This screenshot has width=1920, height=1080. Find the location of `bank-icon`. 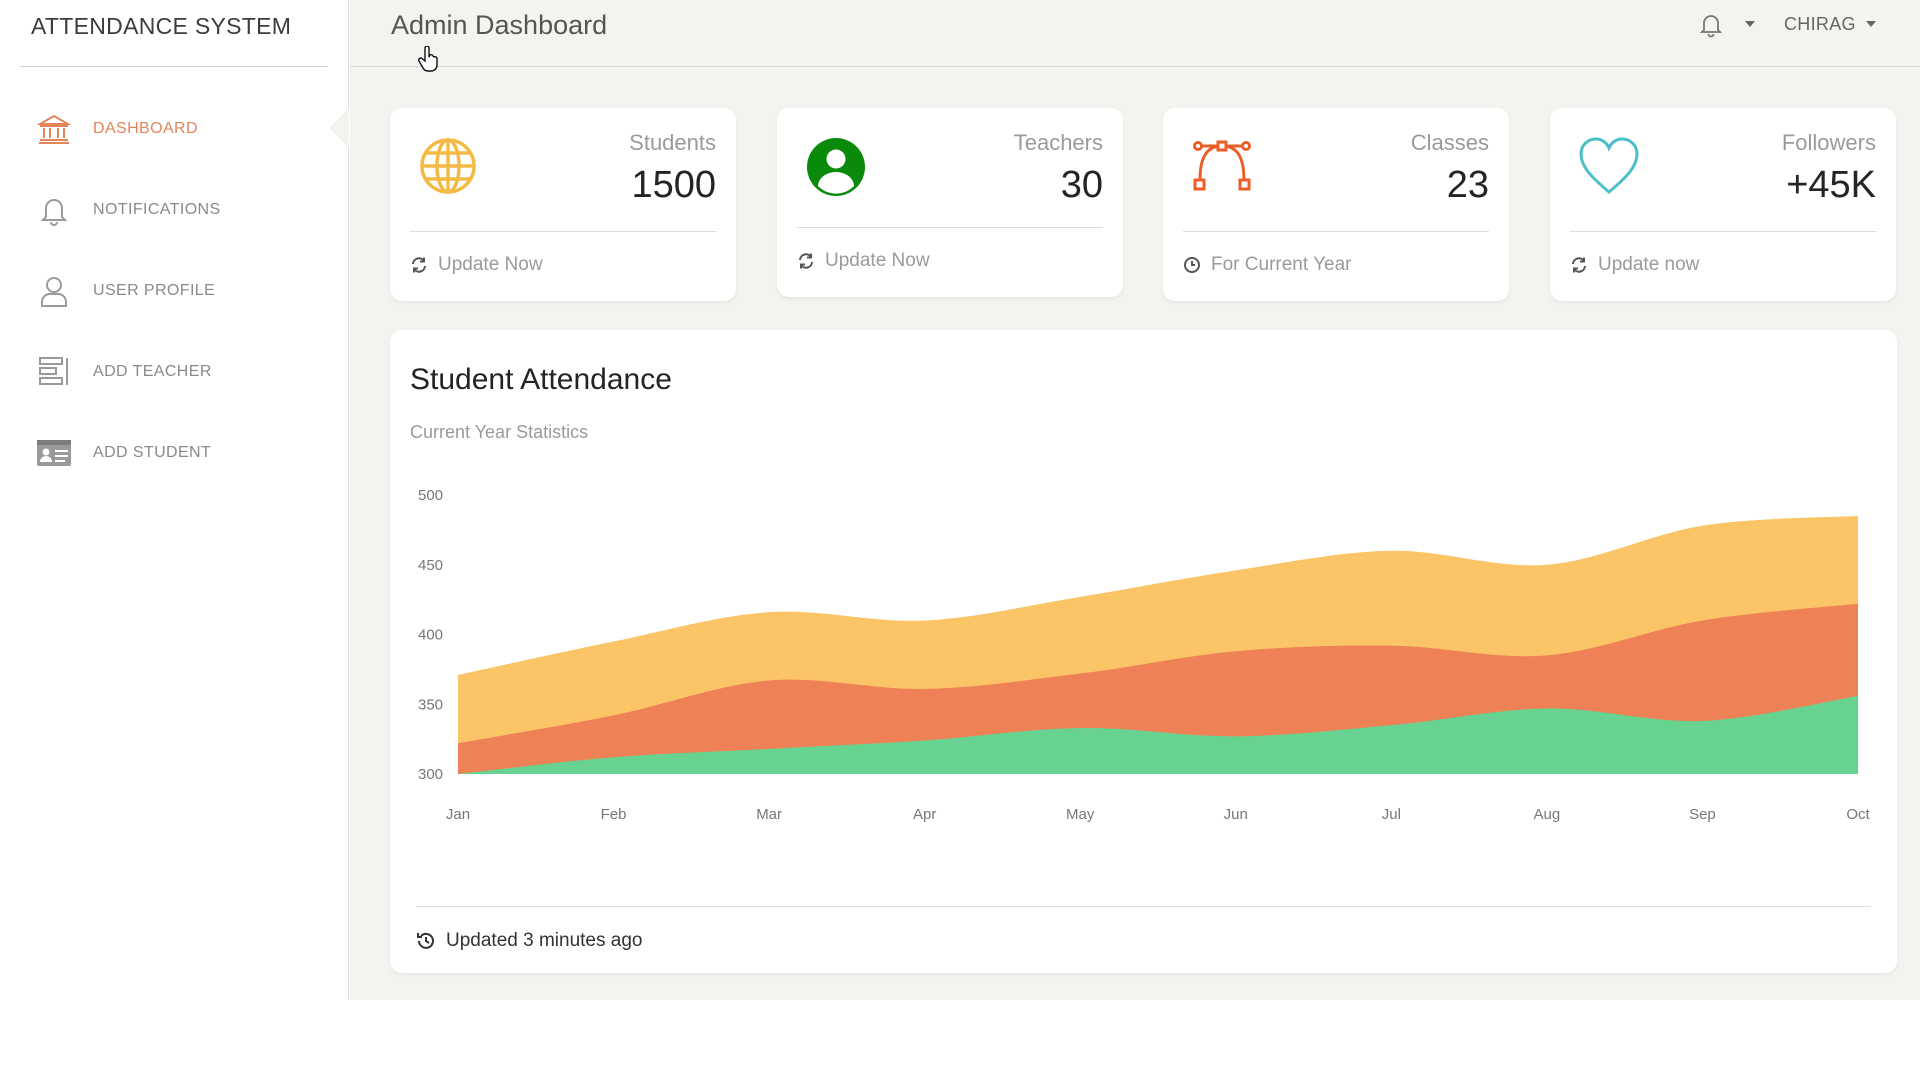

bank-icon is located at coordinates (54, 129).